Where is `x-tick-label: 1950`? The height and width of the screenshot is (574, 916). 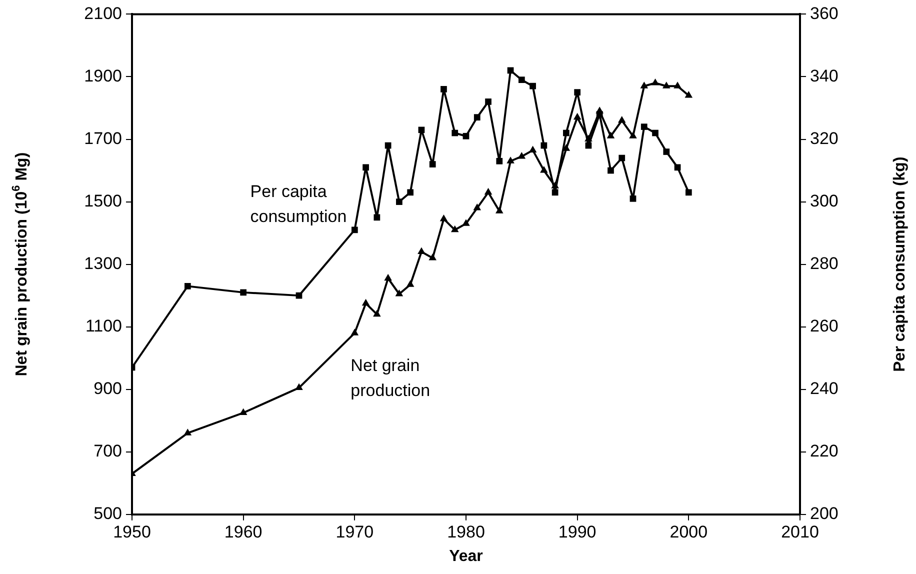
x-tick-label: 1950 is located at coordinates (132, 532).